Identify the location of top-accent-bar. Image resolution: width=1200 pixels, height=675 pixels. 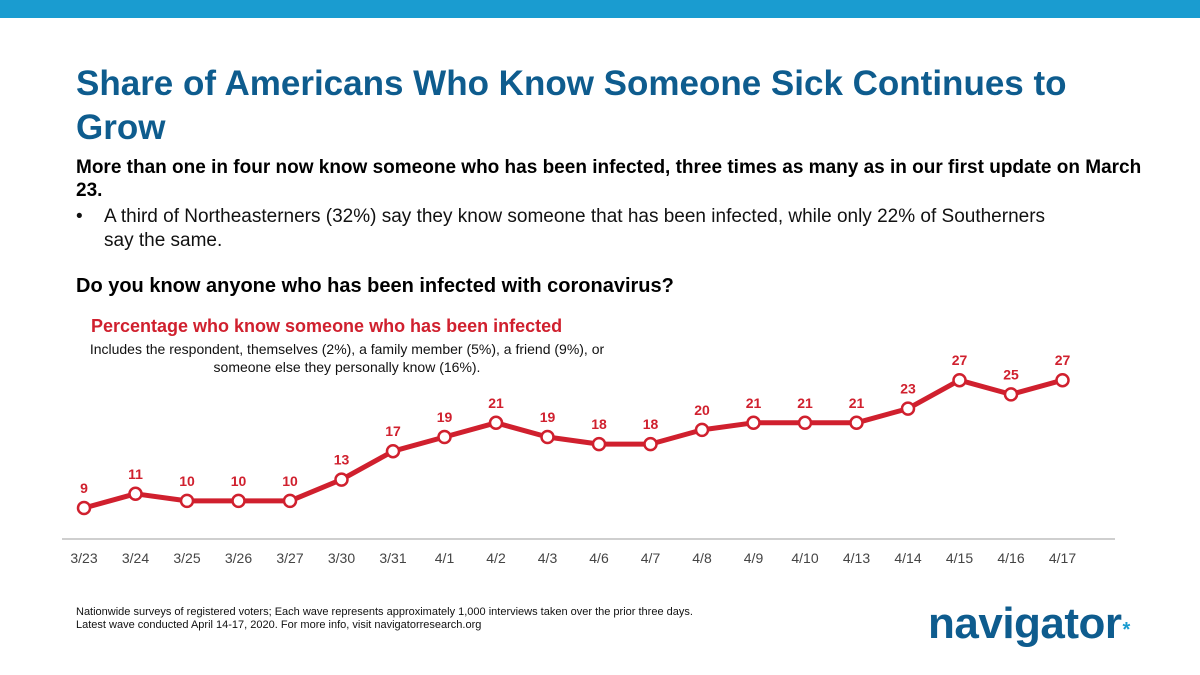
(600, 9).